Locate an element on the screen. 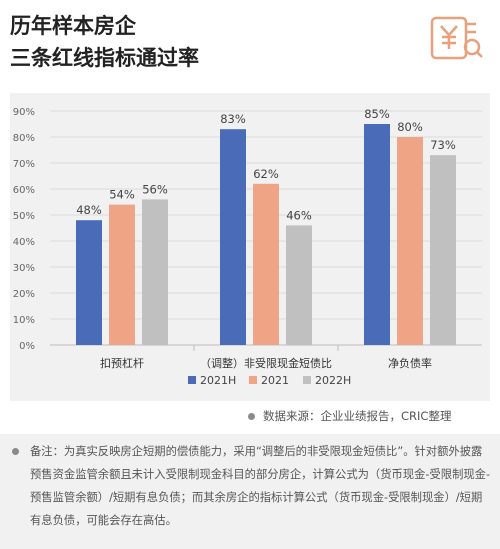 Image resolution: width=500 pixels, height=549 pixels. data-source: 数据来源：企业业绩报告，CRIC整理 is located at coordinates (349, 416).